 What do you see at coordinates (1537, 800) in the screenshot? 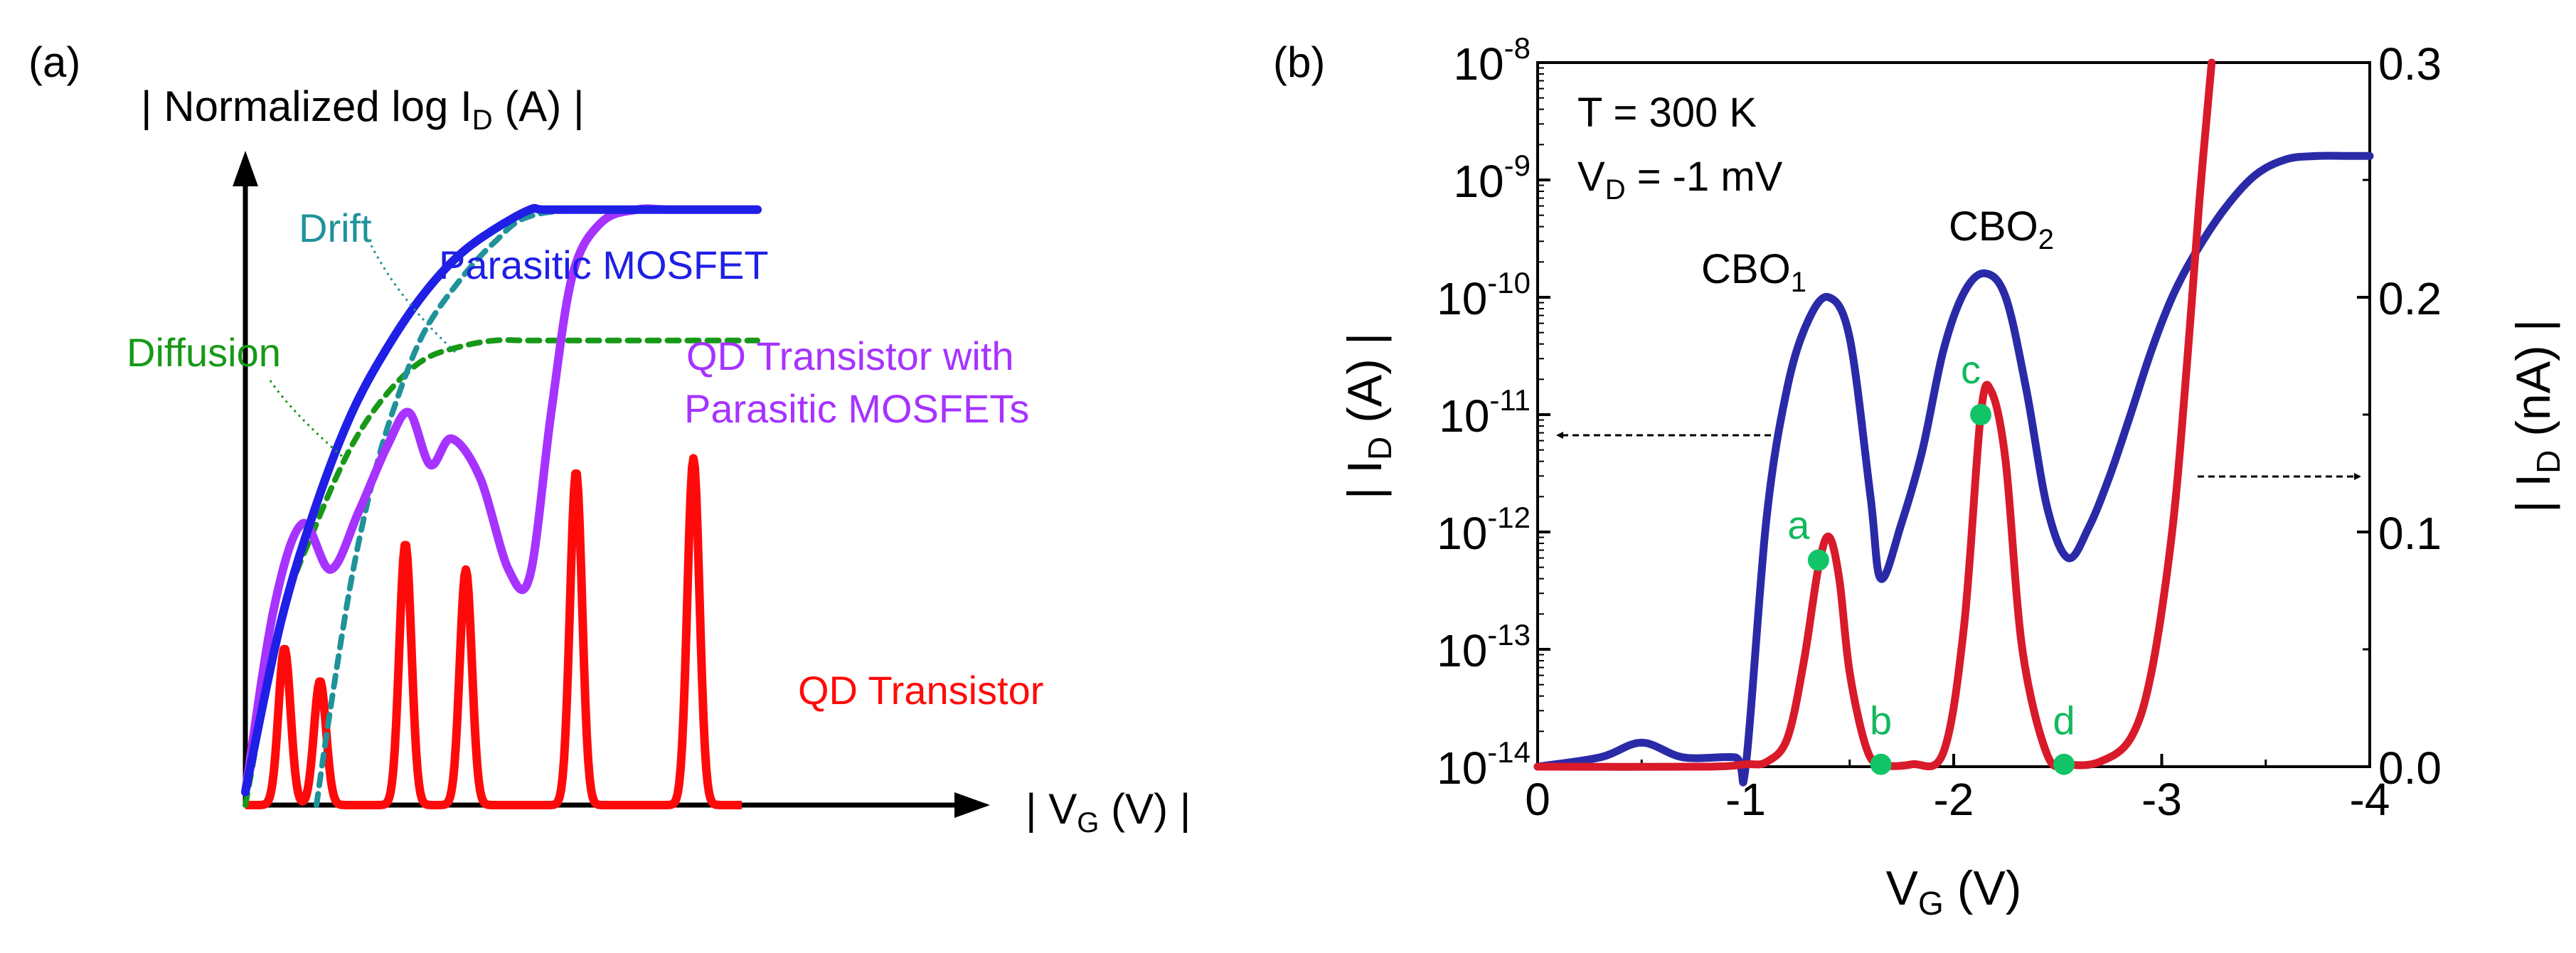
I see `x-tick-label: 0` at bounding box center [1537, 800].